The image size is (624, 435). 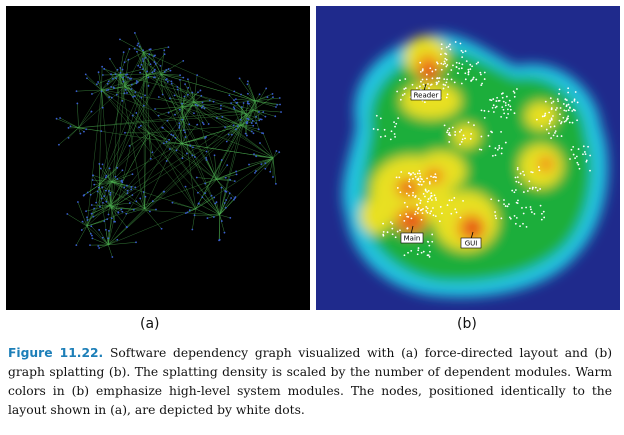 I want to click on label-main: Main, so click(x=412, y=234).